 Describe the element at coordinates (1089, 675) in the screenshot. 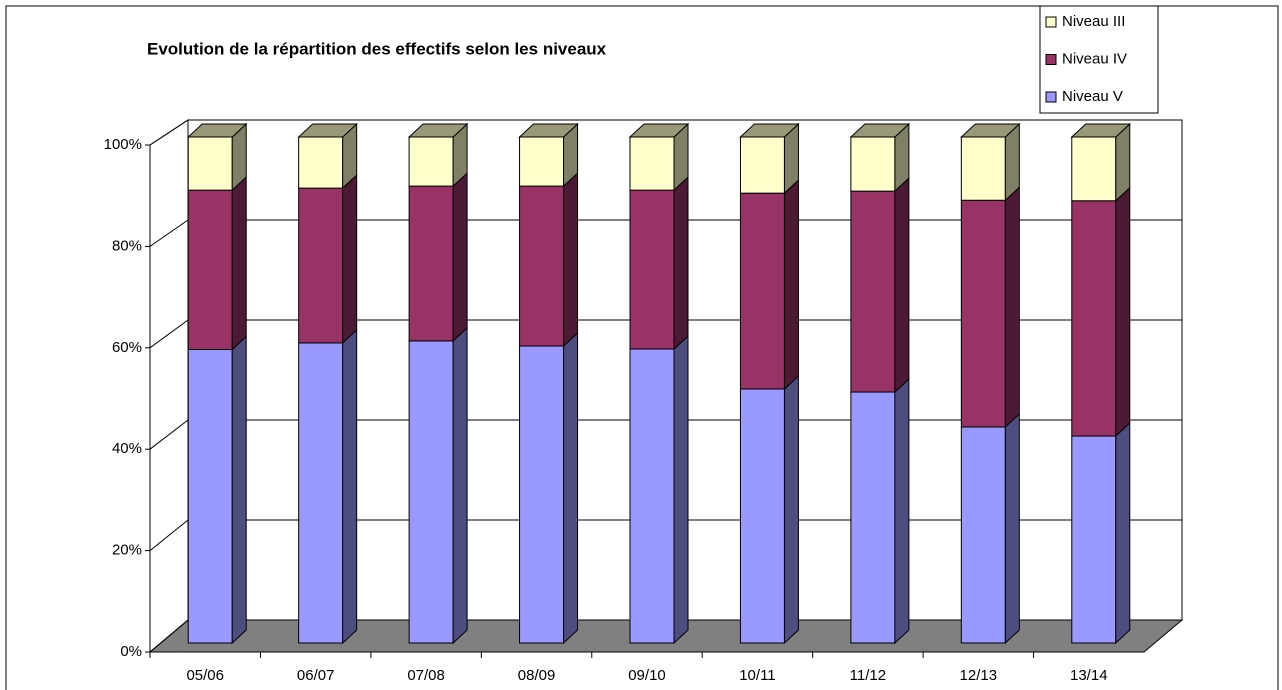

I see `x-tick-label: 13/14` at that location.